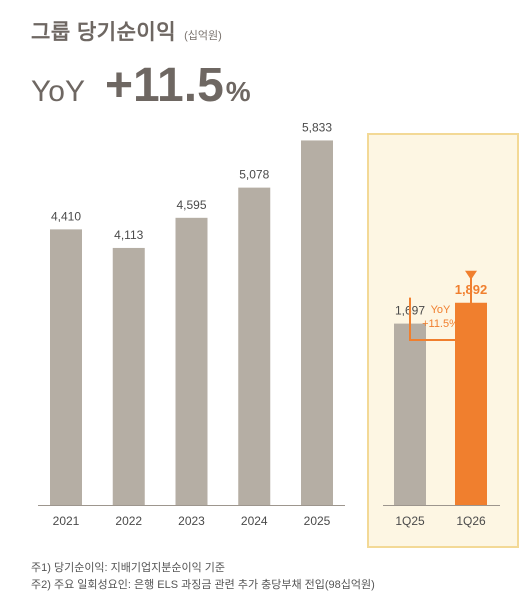  Describe the element at coordinates (410, 414) in the screenshot. I see `quarter-bar-1Q25` at that location.